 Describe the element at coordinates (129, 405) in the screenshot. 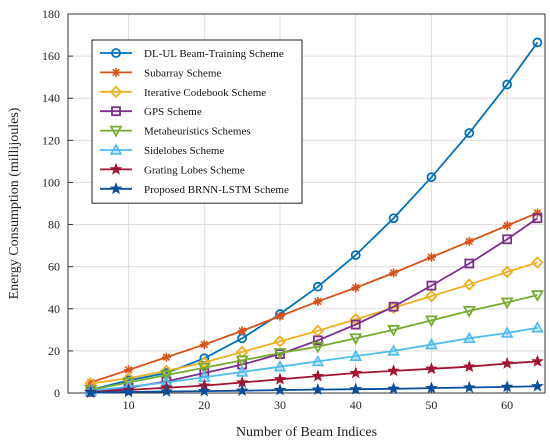

I see `x-tick-label: 10` at that location.